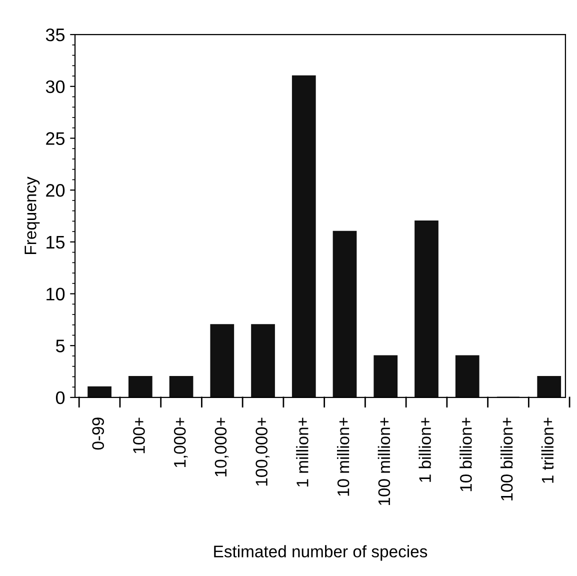 The height and width of the screenshot is (576, 577). What do you see at coordinates (55, 242) in the screenshot?
I see `y-tick-label: 15` at bounding box center [55, 242].